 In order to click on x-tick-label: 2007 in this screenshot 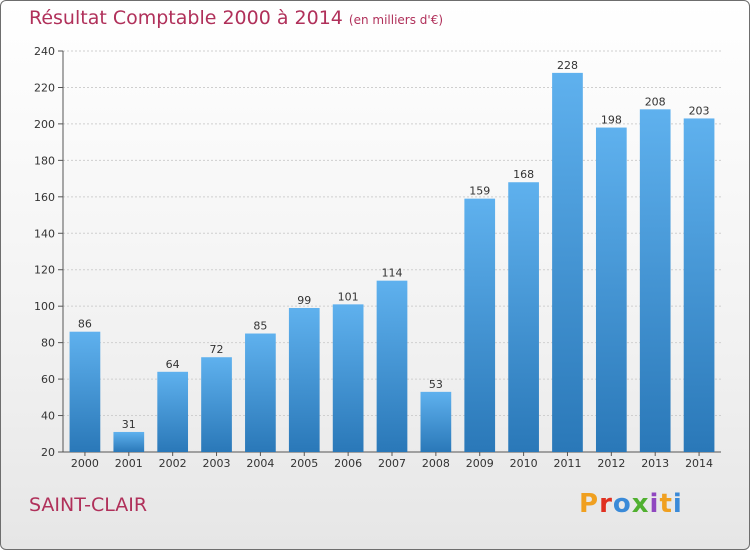, I will do `click(392, 463)`.